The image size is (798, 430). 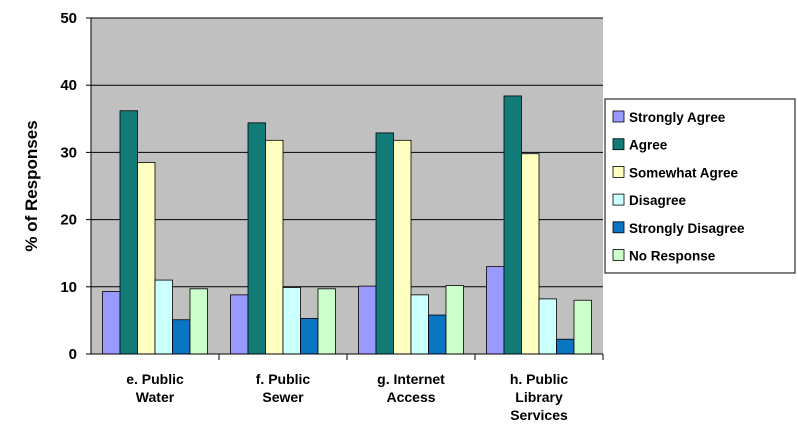 What do you see at coordinates (672, 256) in the screenshot?
I see `legend-label: No Response` at bounding box center [672, 256].